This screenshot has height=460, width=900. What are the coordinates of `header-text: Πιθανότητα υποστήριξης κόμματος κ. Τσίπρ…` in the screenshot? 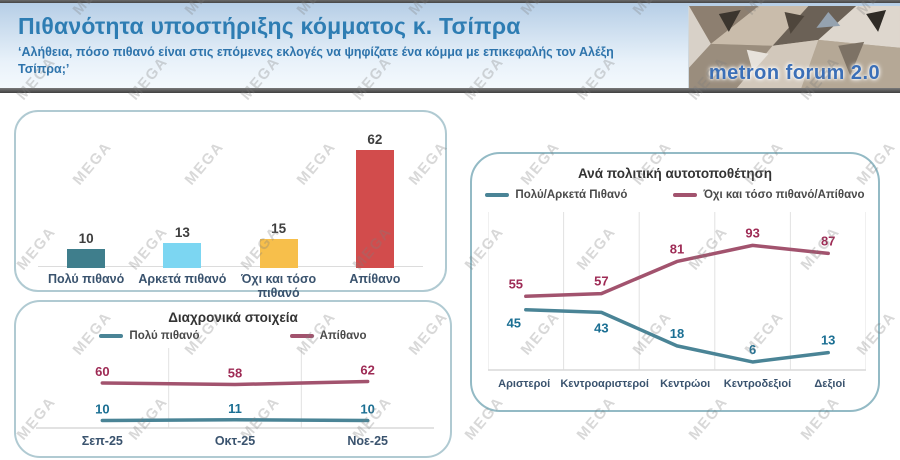 It's located at (338, 45).